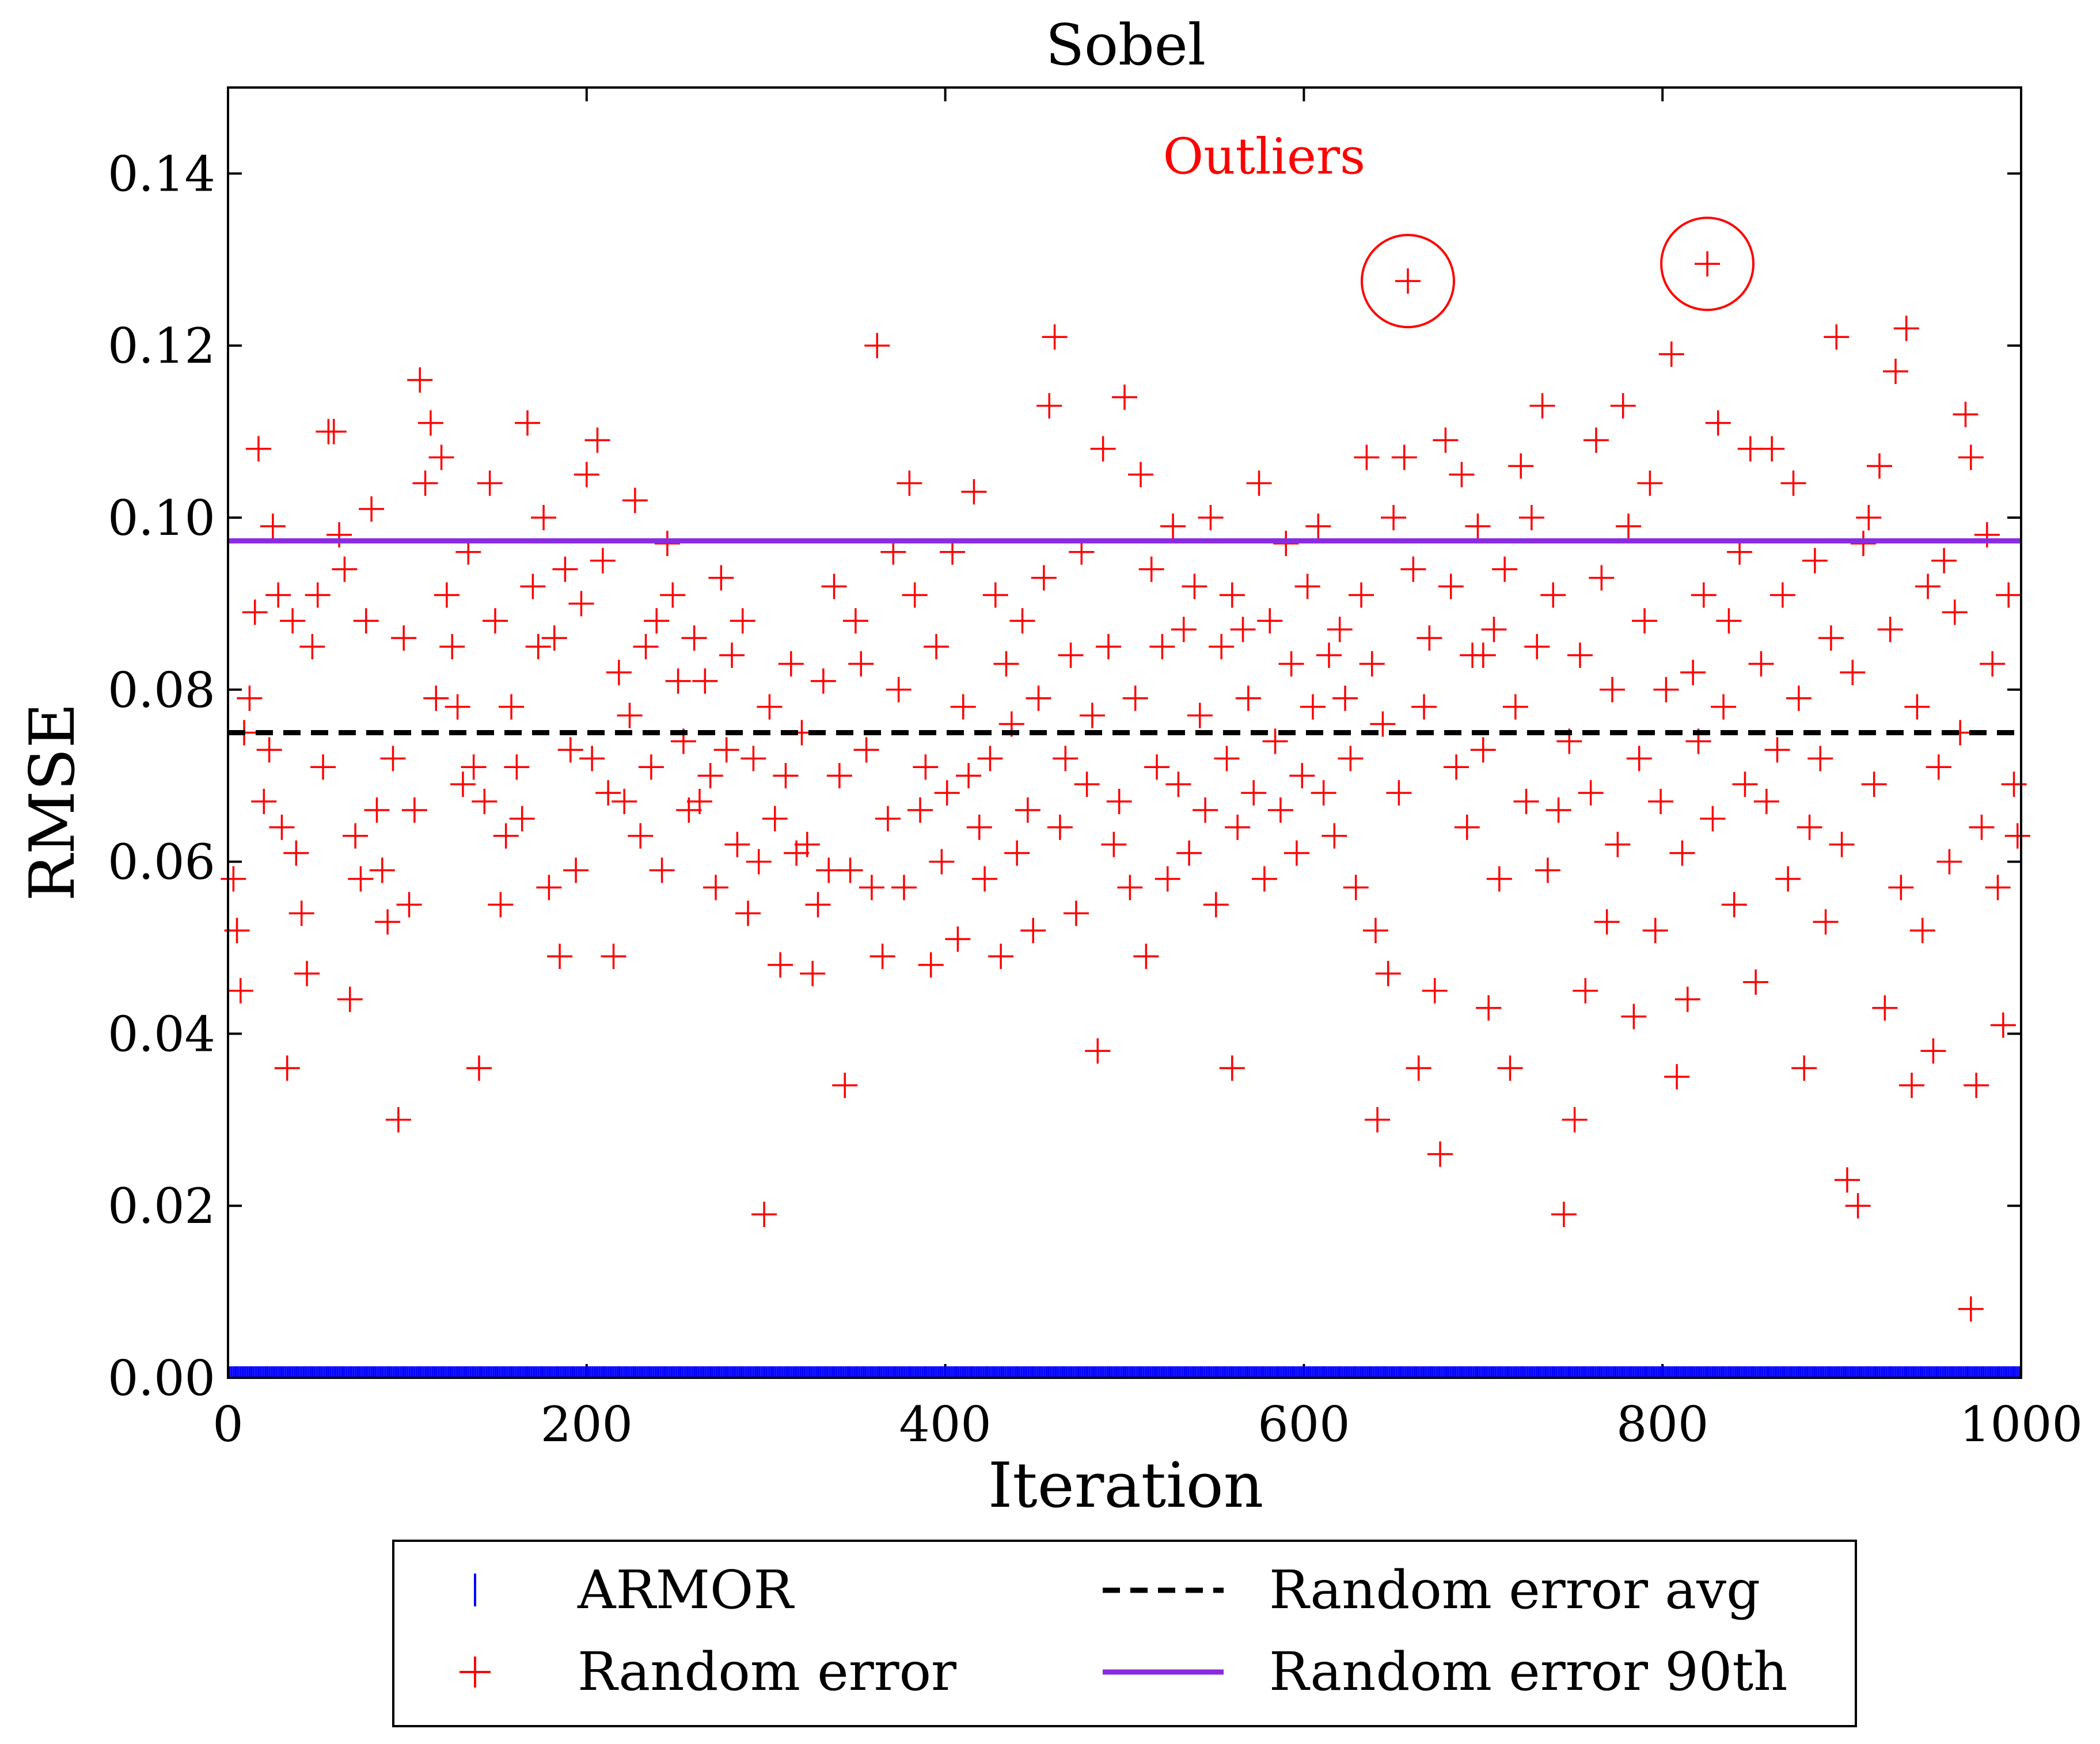 This screenshot has width=2100, height=1744. What do you see at coordinates (161, 776) in the screenshot?
I see `y-tick-labels: 0.00 0.02 0.04 0.06 0.08 0.10 0.12 0.14` at bounding box center [161, 776].